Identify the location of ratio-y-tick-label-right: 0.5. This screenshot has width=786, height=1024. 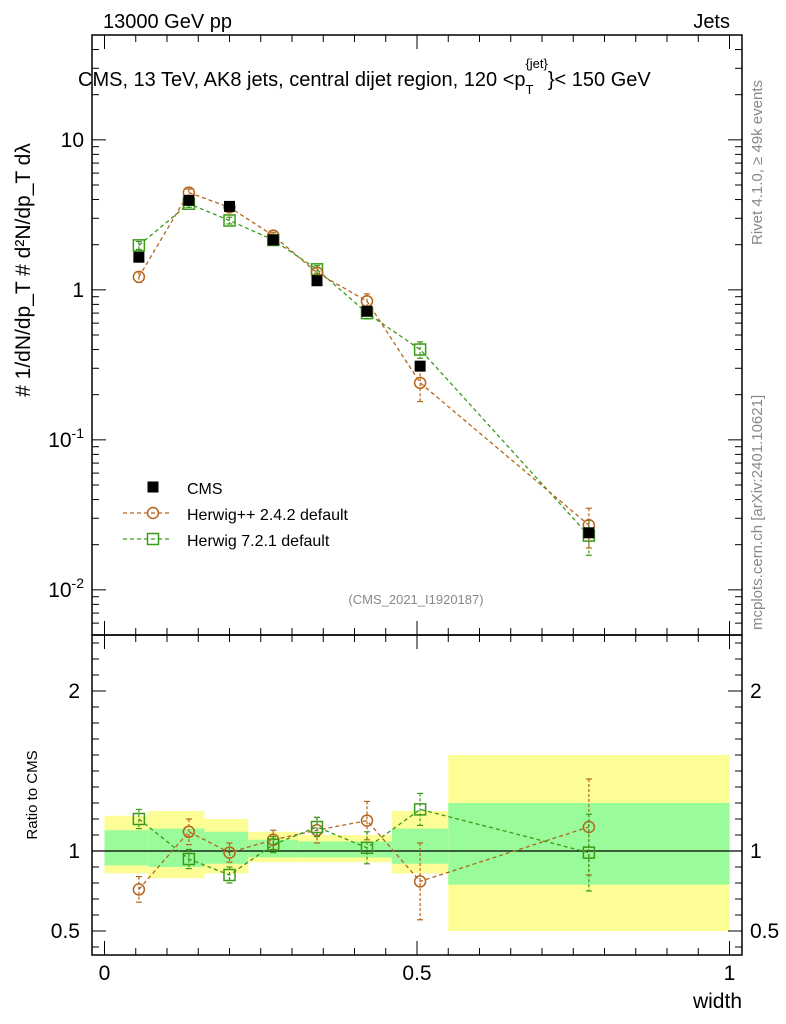
(764, 931).